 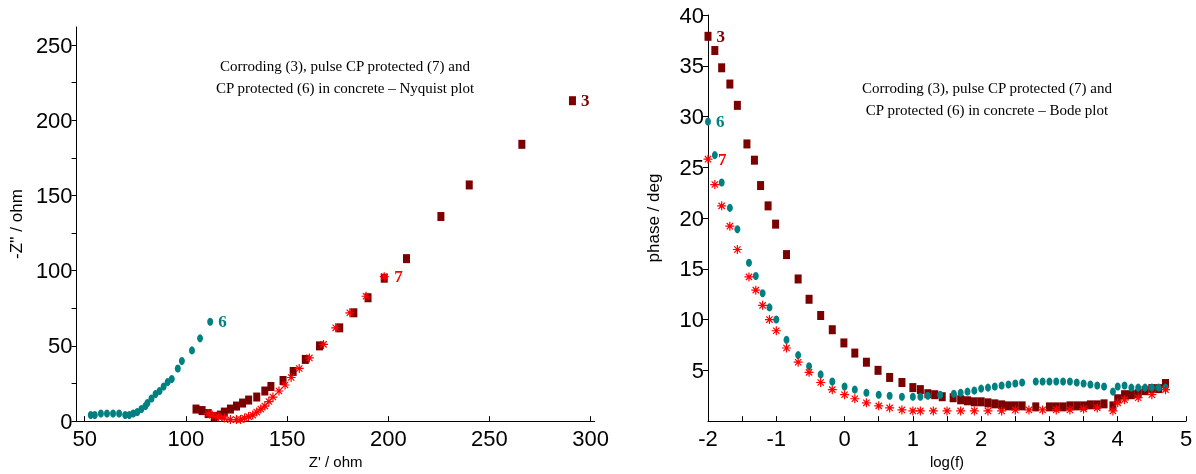 I want to click on x-tick-label: 2, so click(x=981, y=438).